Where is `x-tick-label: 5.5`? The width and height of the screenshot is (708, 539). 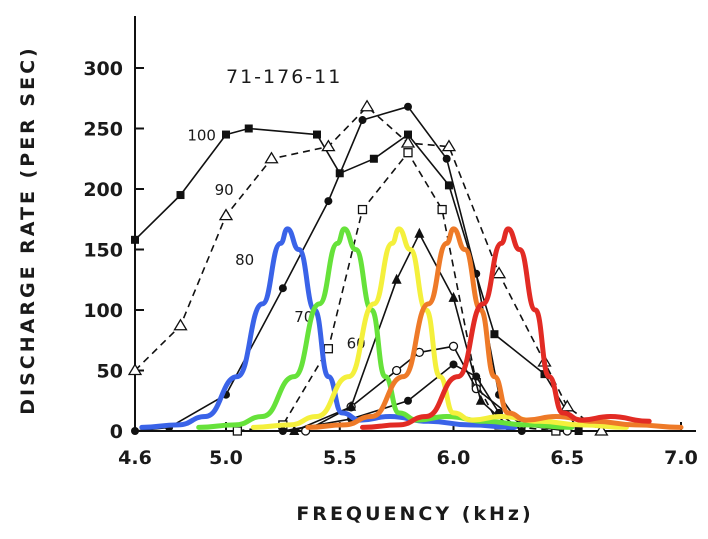
x-tick-label: 5.5 is located at coordinates (340, 458).